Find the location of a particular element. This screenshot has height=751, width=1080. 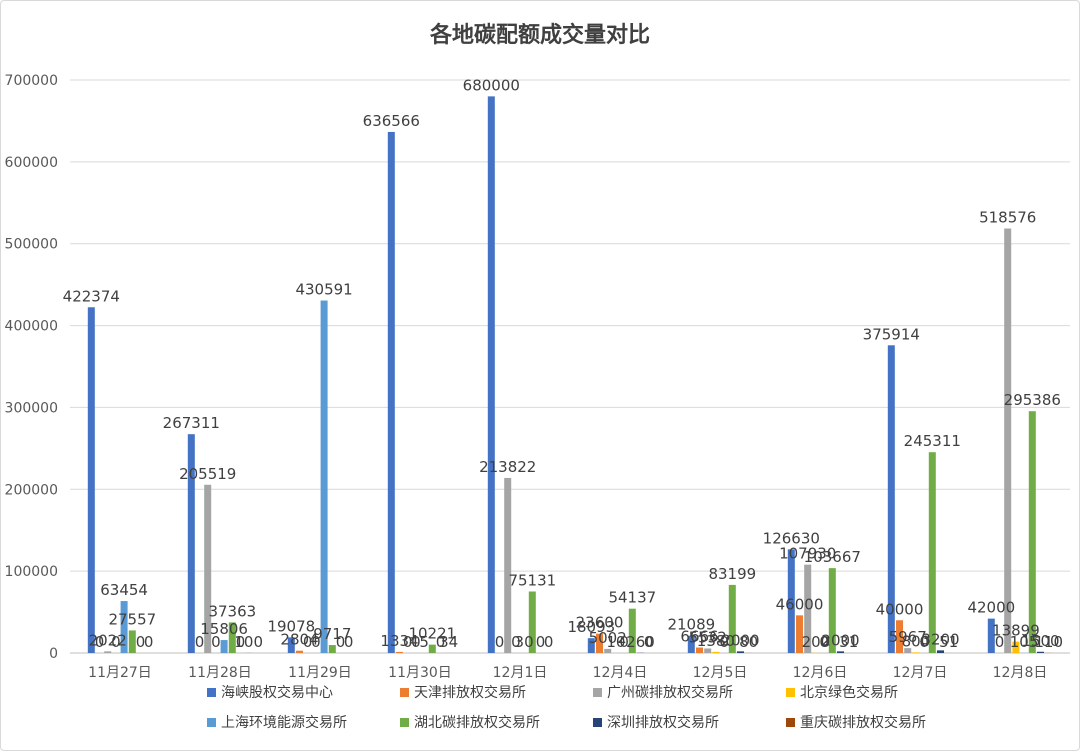

data-label: 5002 is located at coordinates (608, 638).